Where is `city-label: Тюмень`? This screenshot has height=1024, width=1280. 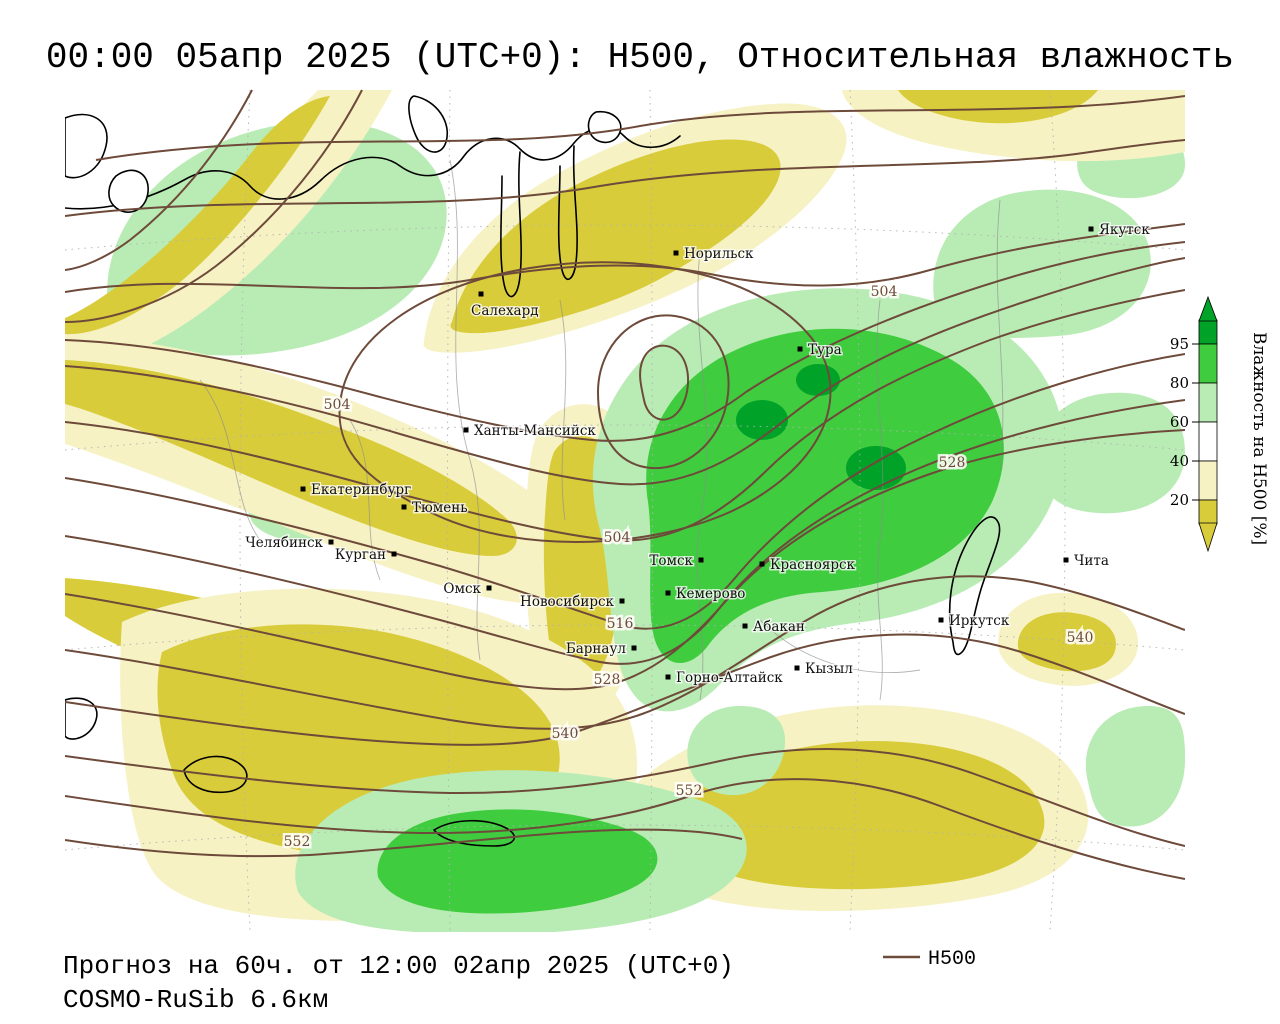 city-label: Тюмень is located at coordinates (440, 508).